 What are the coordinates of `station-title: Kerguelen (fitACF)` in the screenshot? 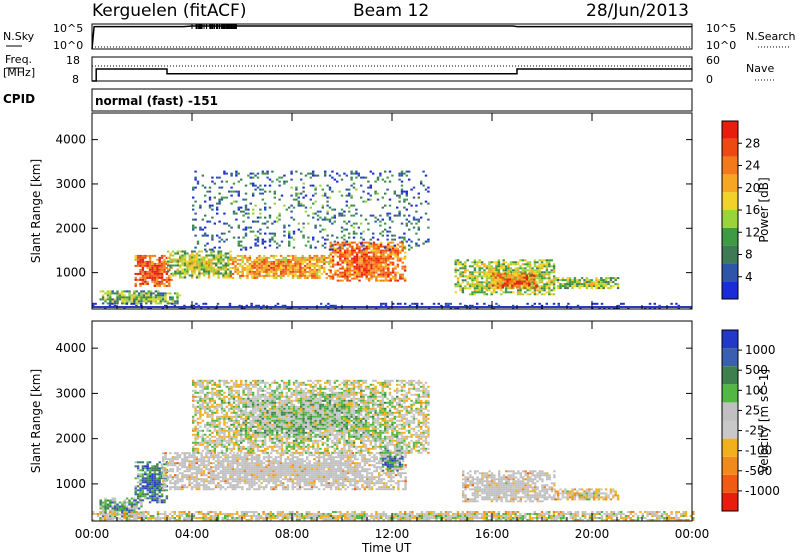 It's located at (169, 11).